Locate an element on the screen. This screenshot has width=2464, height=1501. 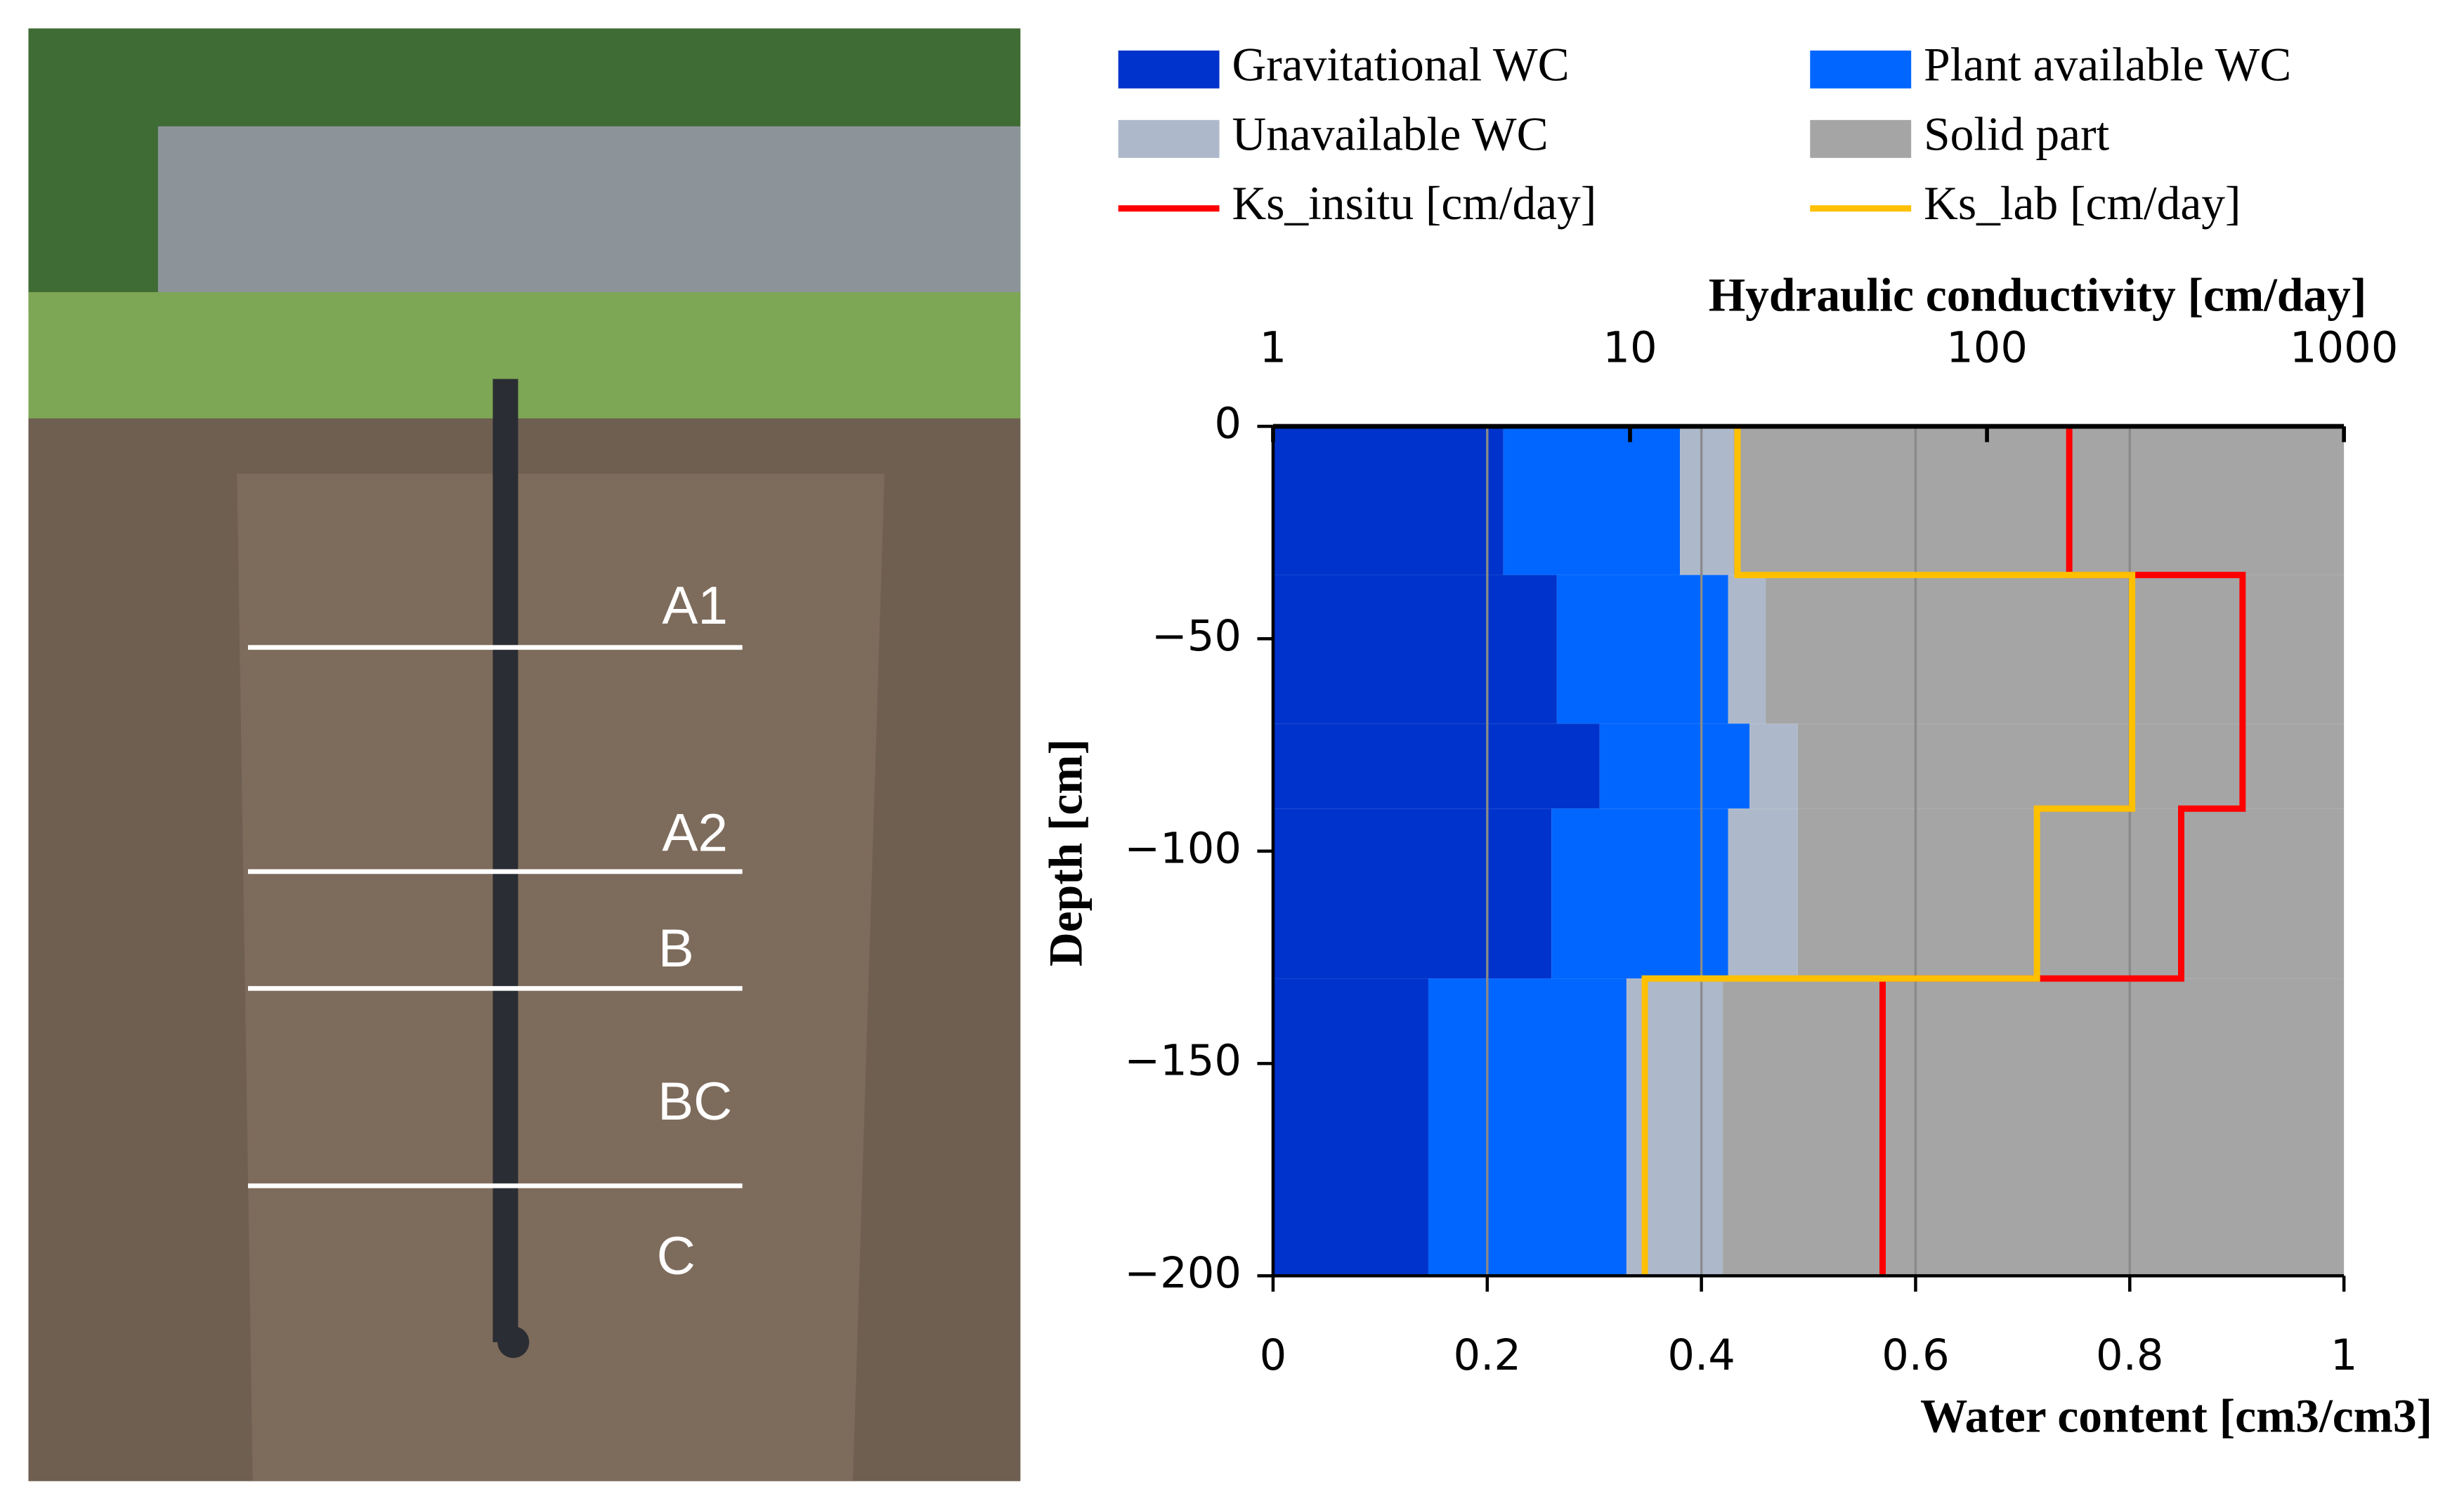
legend-label: Ks_insitu [cm/day] is located at coordinates (1414, 203).